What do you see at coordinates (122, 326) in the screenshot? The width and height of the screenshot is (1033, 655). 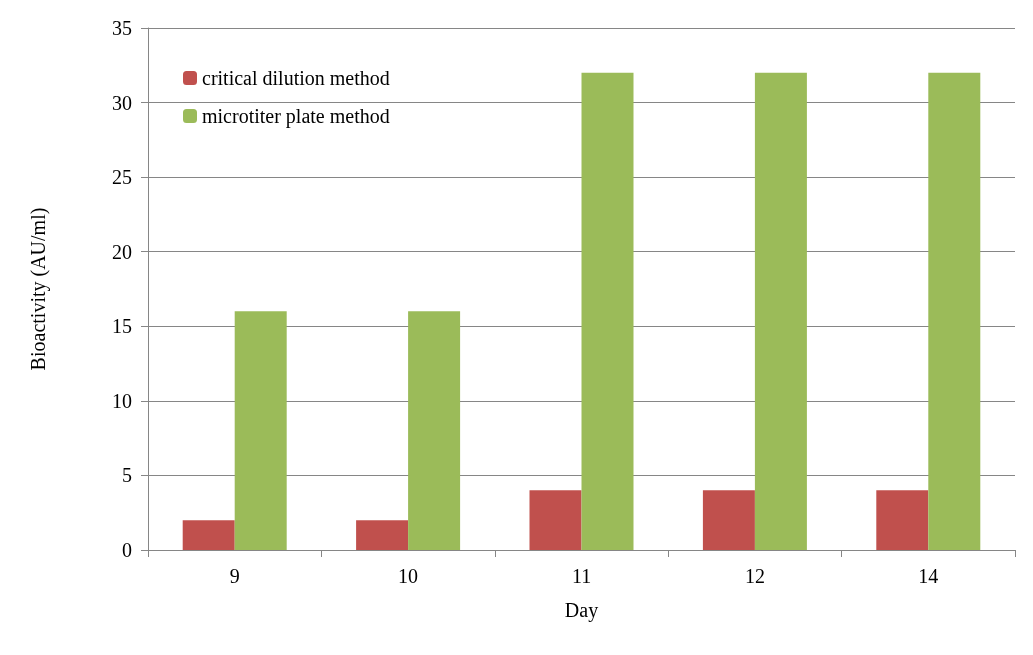 I see `y-tick-label: 15` at bounding box center [122, 326].